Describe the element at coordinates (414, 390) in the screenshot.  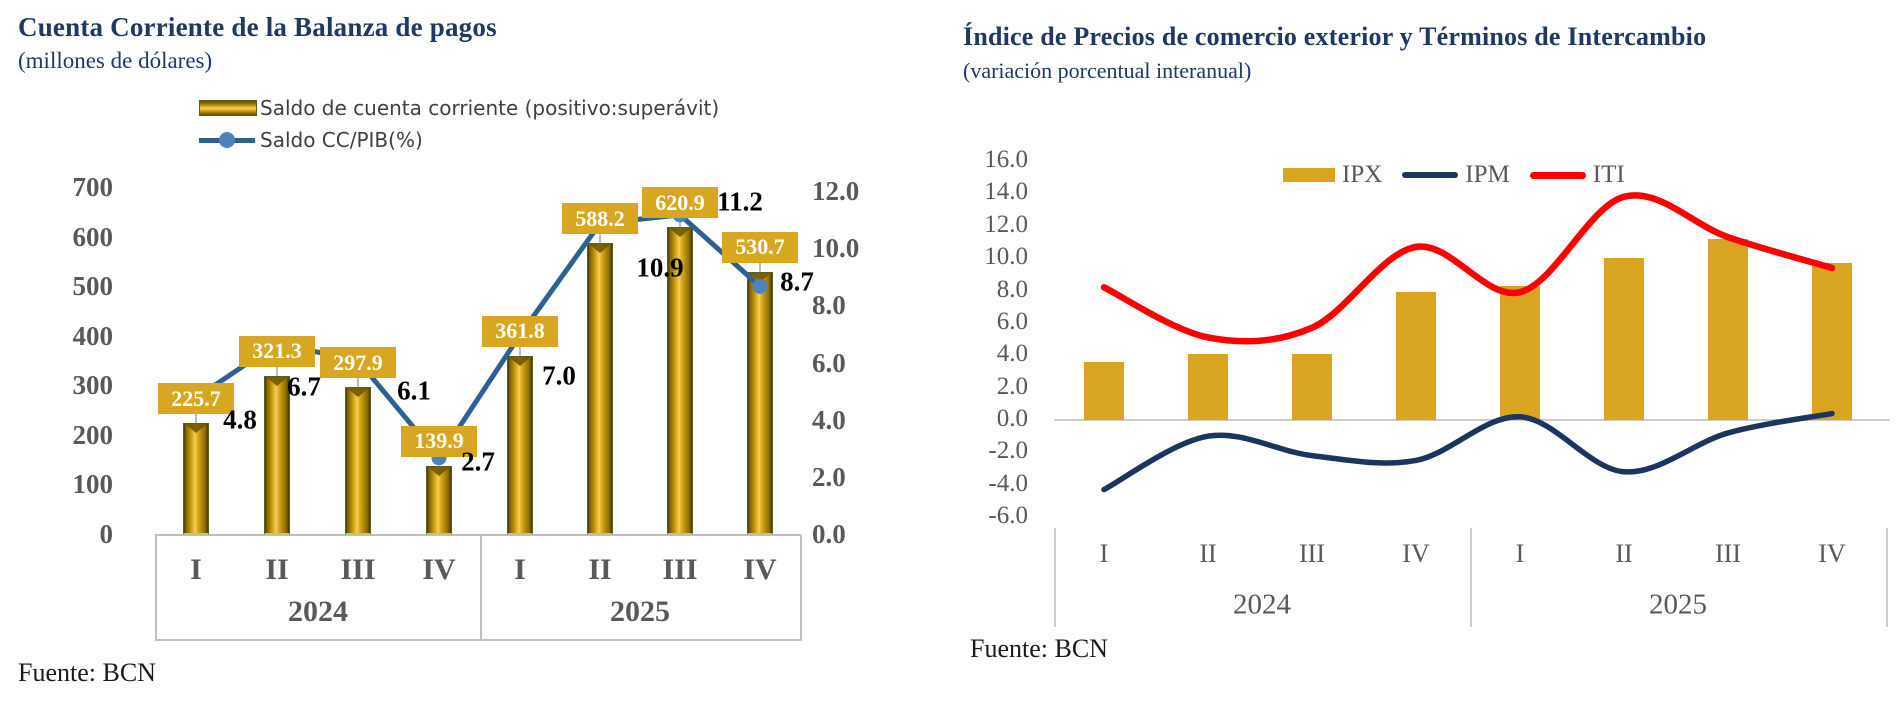
I see `line-value-label: 6.1` at that location.